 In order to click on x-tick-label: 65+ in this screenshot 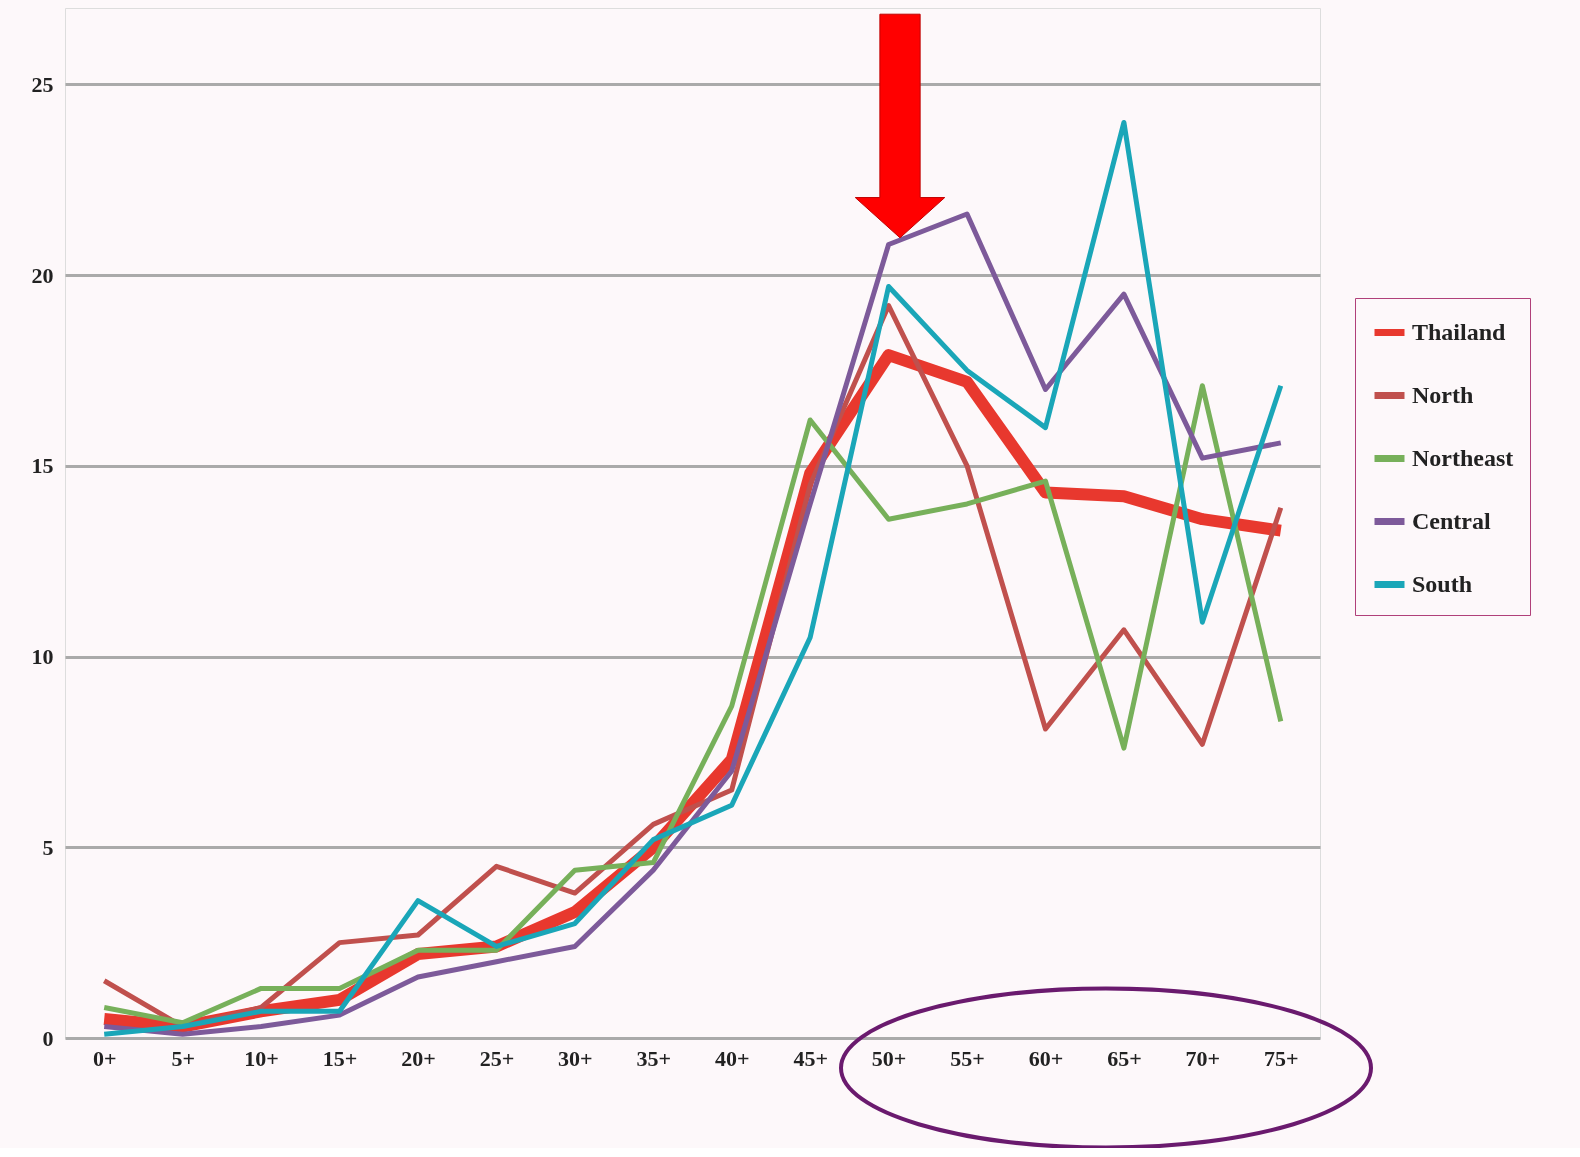, I will do `click(1124, 1058)`.